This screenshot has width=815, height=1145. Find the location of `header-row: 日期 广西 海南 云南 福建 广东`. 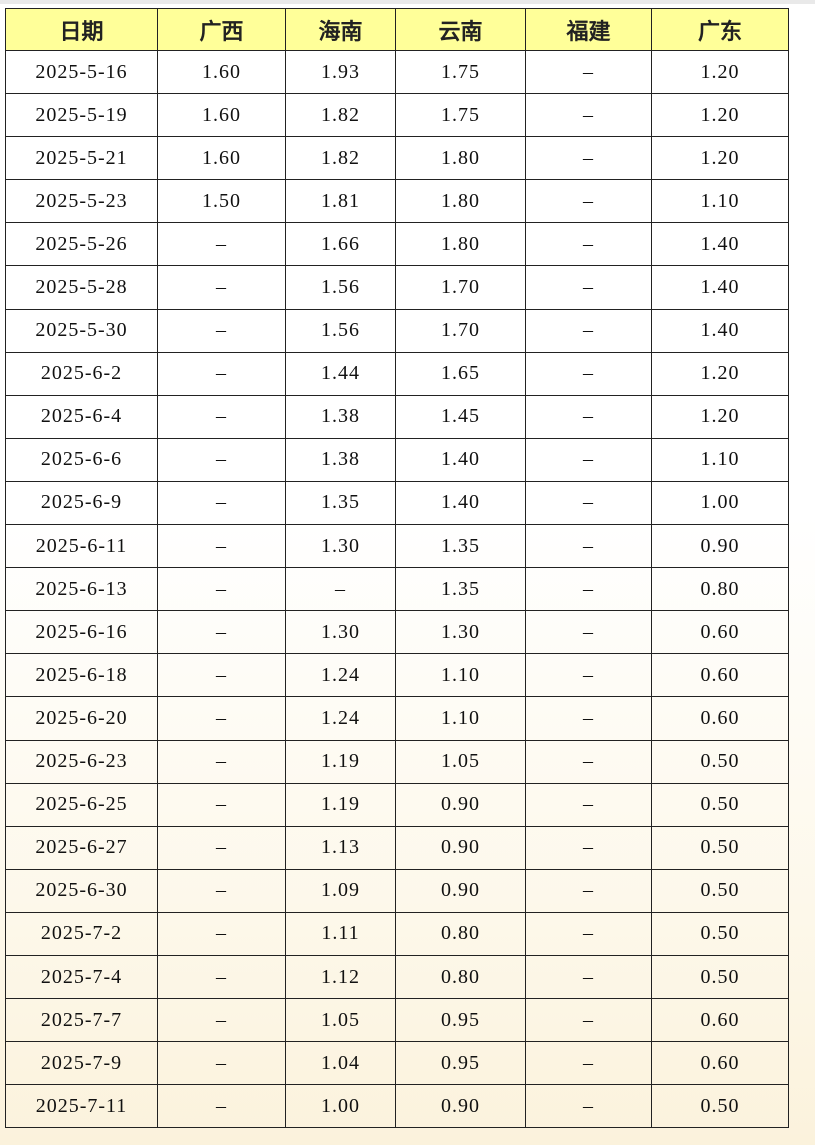

header-row: 日期 广西 海南 云南 福建 广东 is located at coordinates (397, 29).